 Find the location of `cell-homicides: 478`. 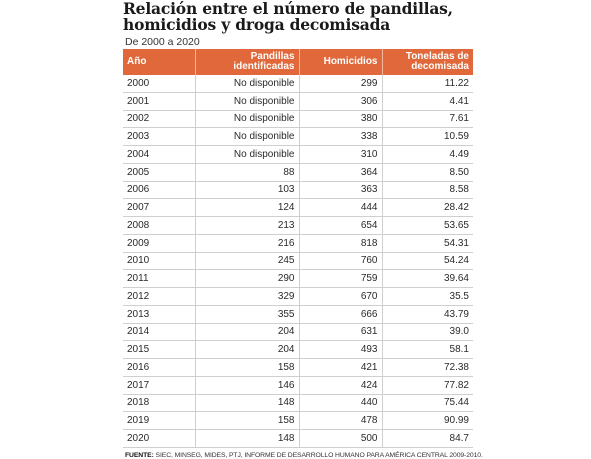

cell-homicides: 478 is located at coordinates (340, 420).